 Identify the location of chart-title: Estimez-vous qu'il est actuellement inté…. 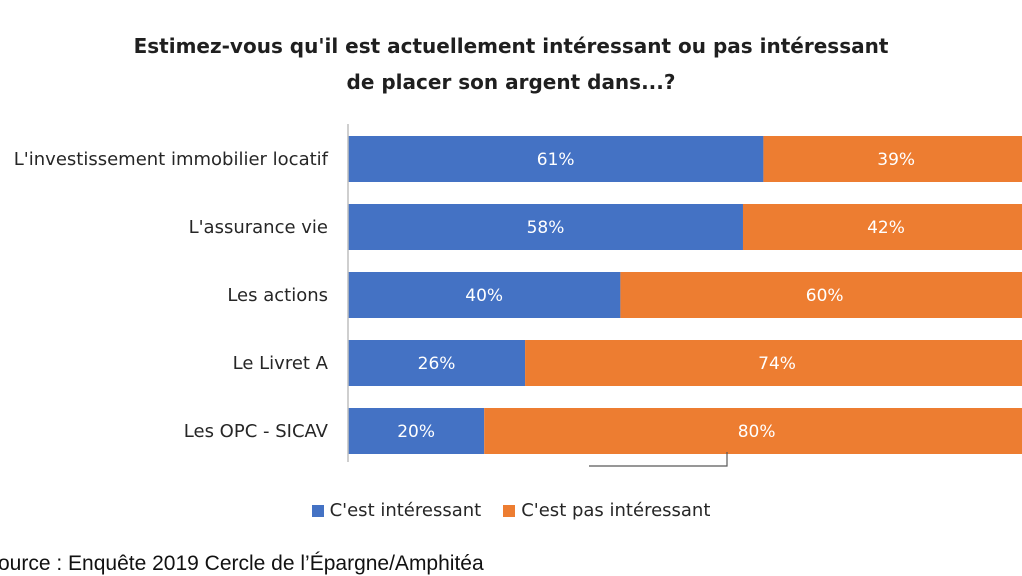
(511, 64).